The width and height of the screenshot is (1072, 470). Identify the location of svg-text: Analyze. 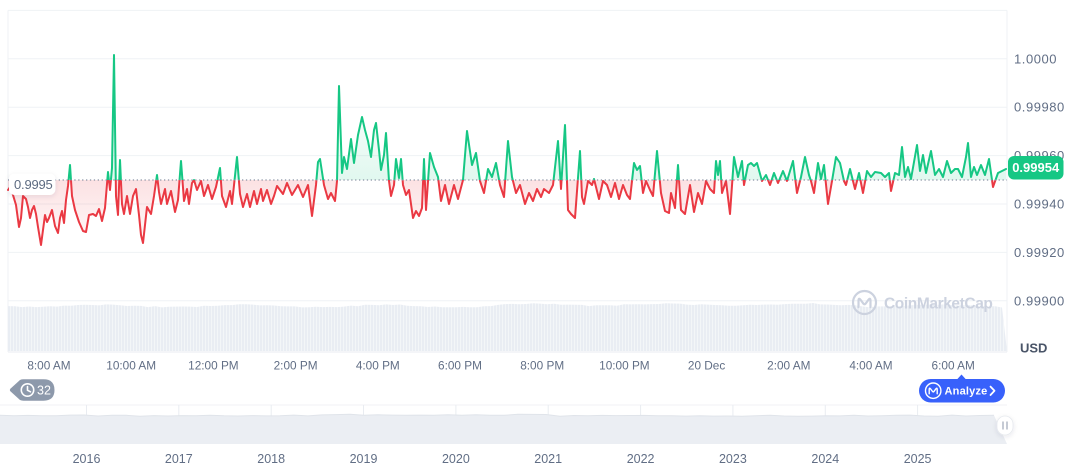
(966, 392).